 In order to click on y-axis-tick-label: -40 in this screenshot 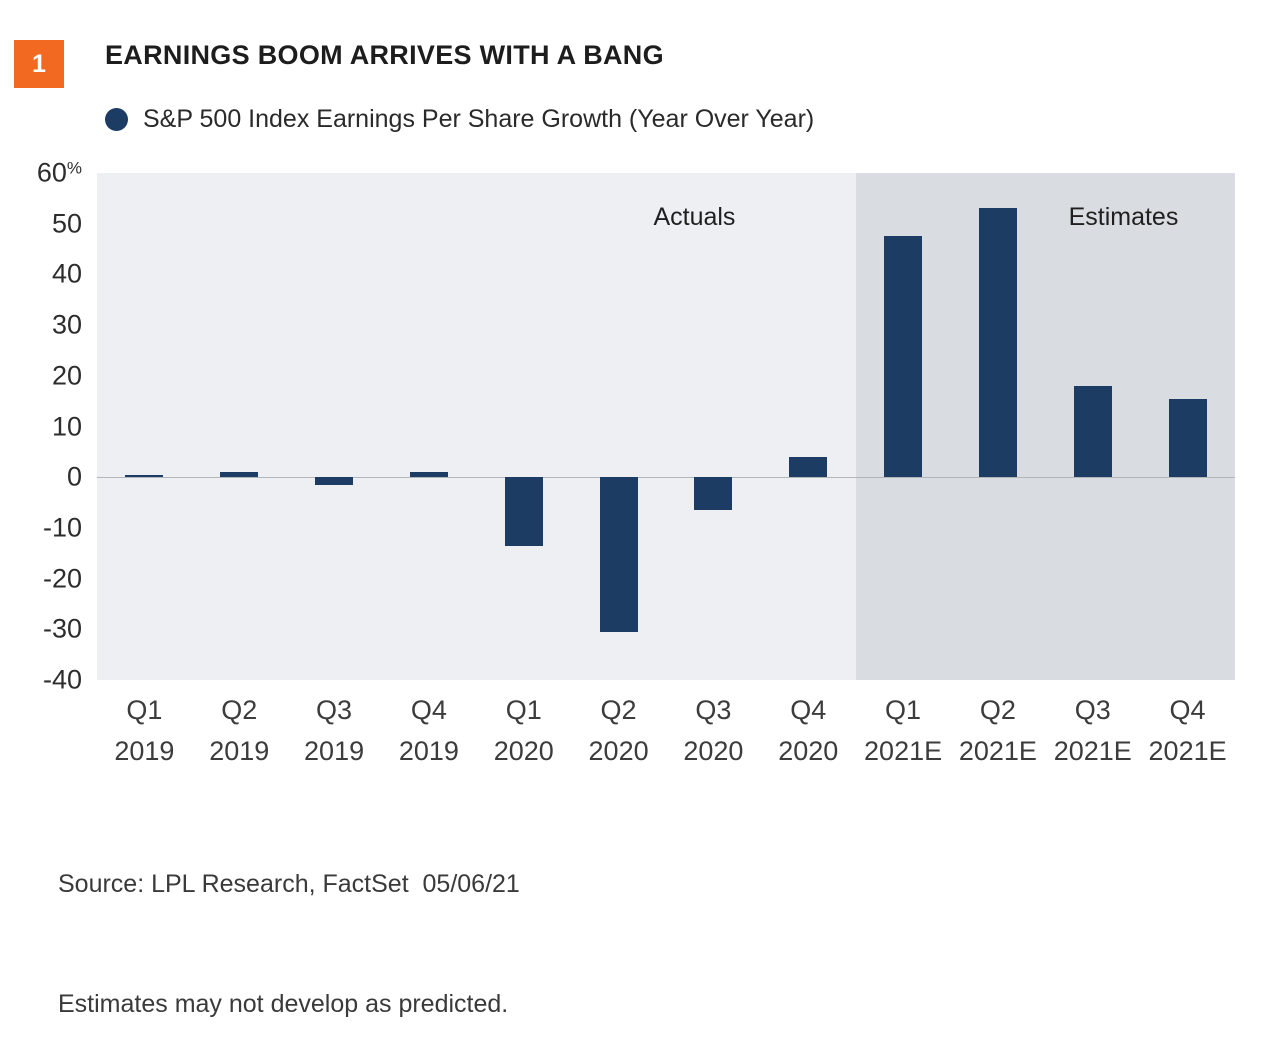, I will do `click(62, 679)`.